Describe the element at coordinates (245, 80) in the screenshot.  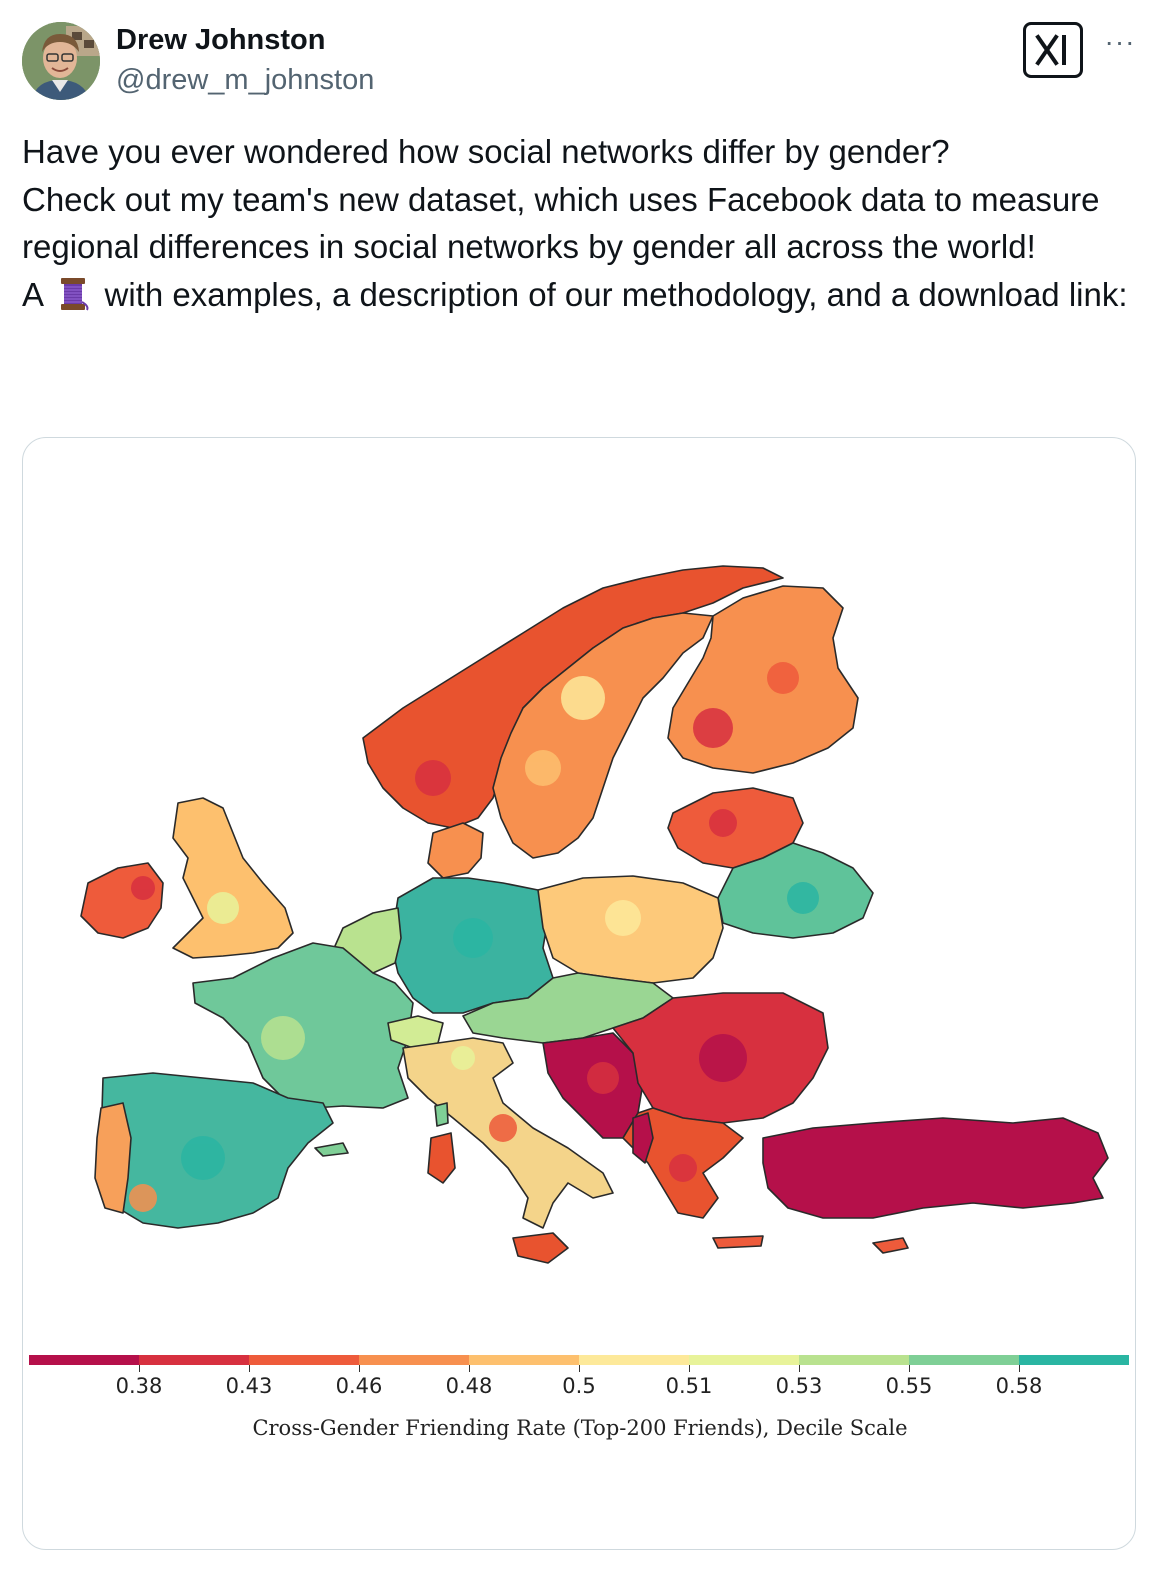
I see `author-handle: @drew_m_johnston` at that location.